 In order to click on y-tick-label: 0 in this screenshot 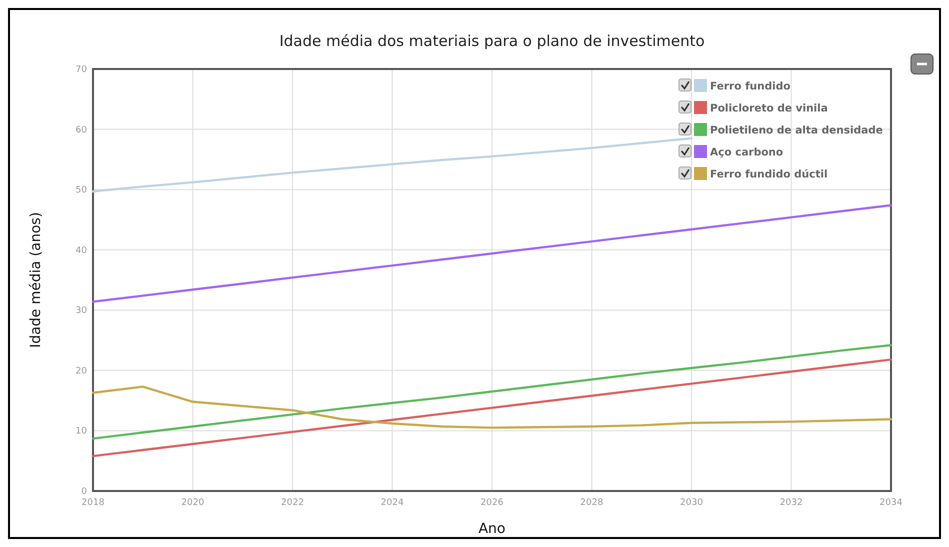, I will do `click(84, 492)`.